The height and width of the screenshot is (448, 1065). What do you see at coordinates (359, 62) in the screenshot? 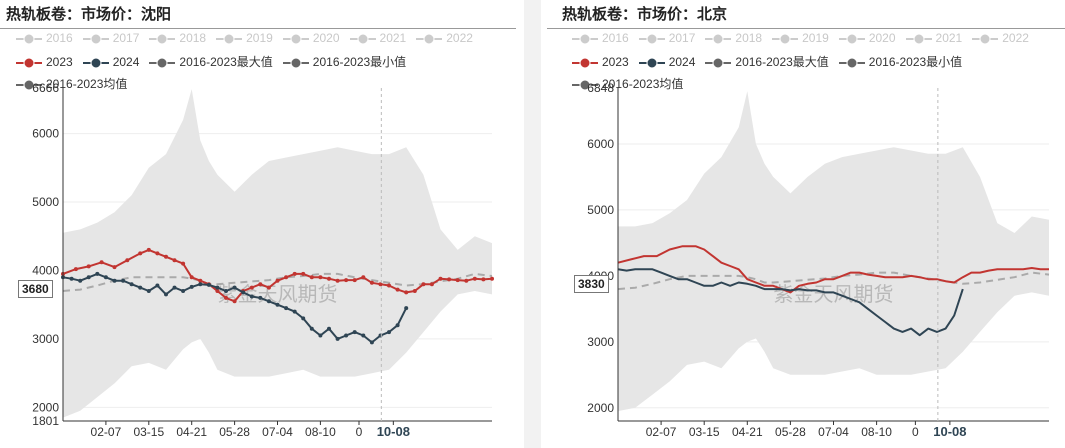
I see `legend-label: 2016-2023最小值` at bounding box center [359, 62].